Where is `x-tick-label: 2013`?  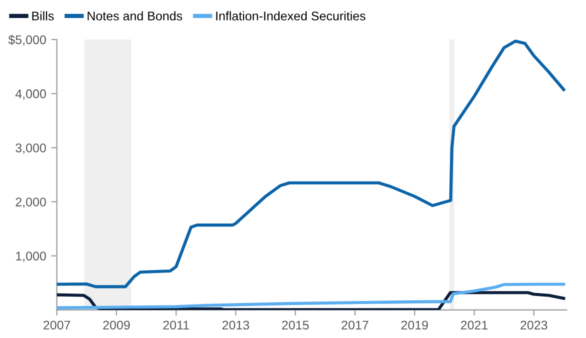
x-tick-label: 2013 is located at coordinates (236, 325).